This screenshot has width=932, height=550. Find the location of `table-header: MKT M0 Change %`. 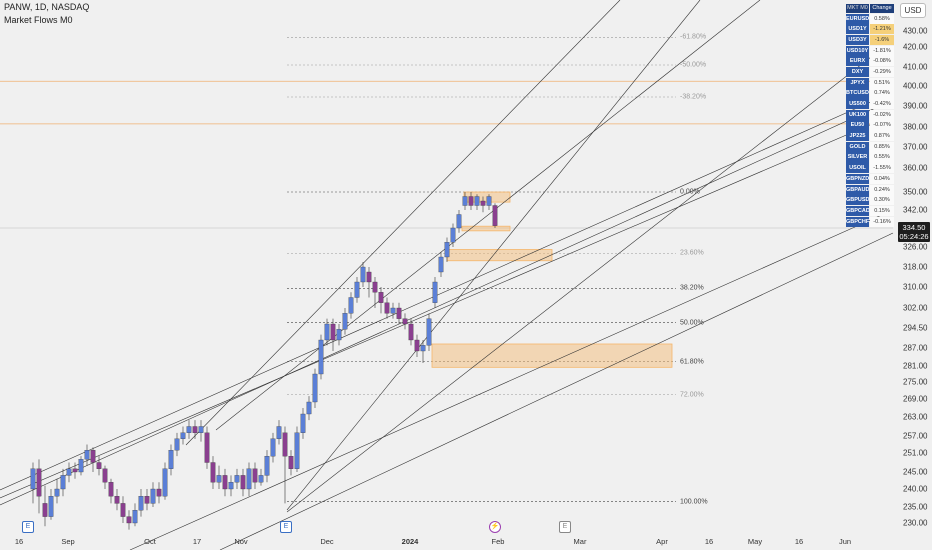

table-header: MKT M0 Change % is located at coordinates (870, 12).